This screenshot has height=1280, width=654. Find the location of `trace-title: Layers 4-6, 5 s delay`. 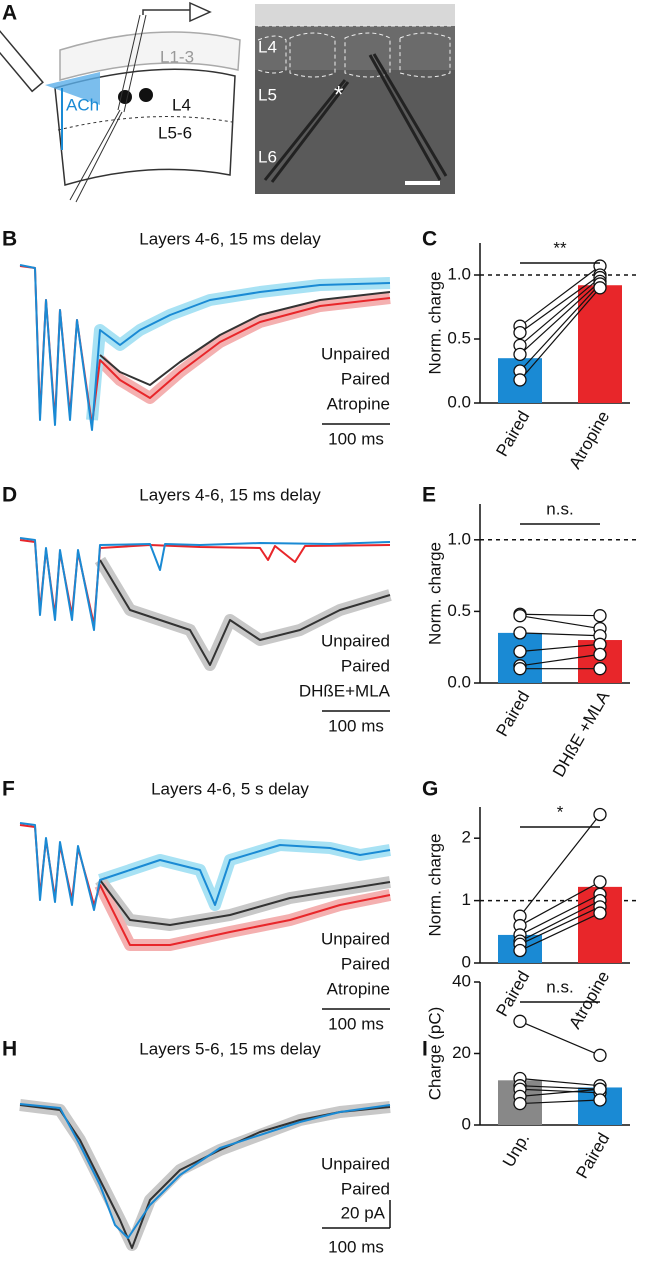

trace-title: Layers 4-6, 5 s delay is located at coordinates (230, 788).